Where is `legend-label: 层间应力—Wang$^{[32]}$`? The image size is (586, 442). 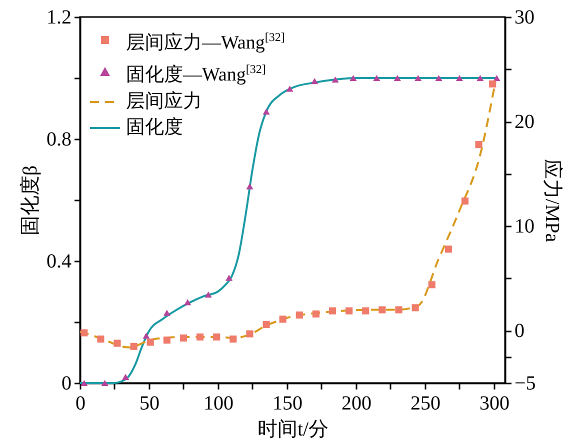 legend-label: 层间应力—Wang$^{[32]}$ is located at coordinates (205, 42).